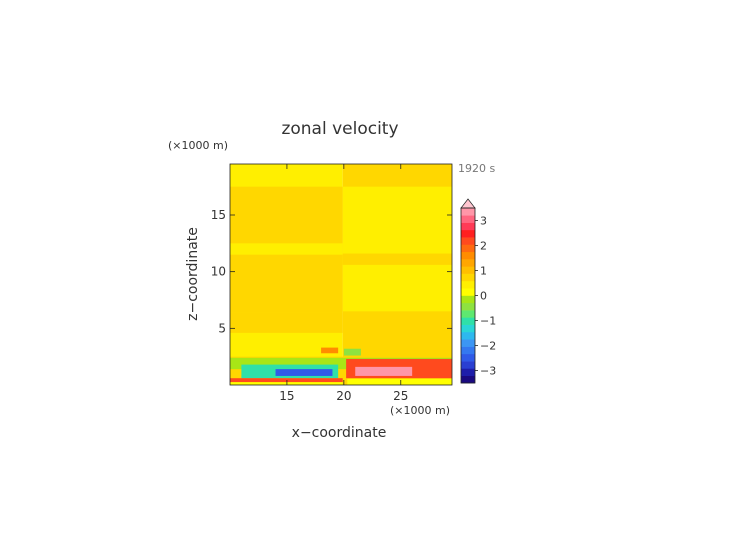  What do you see at coordinates (343, 396) in the screenshot?
I see `x-tick-label-20: 20` at bounding box center [343, 396].